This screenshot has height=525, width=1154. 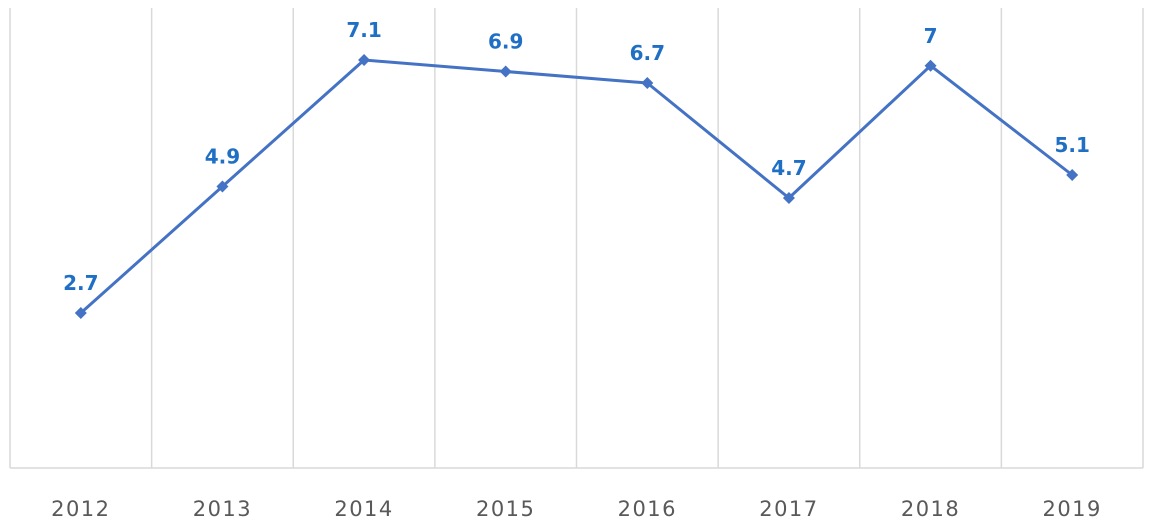 What do you see at coordinates (222, 509) in the screenshot?
I see `x-tick-label-2013: 2013` at bounding box center [222, 509].